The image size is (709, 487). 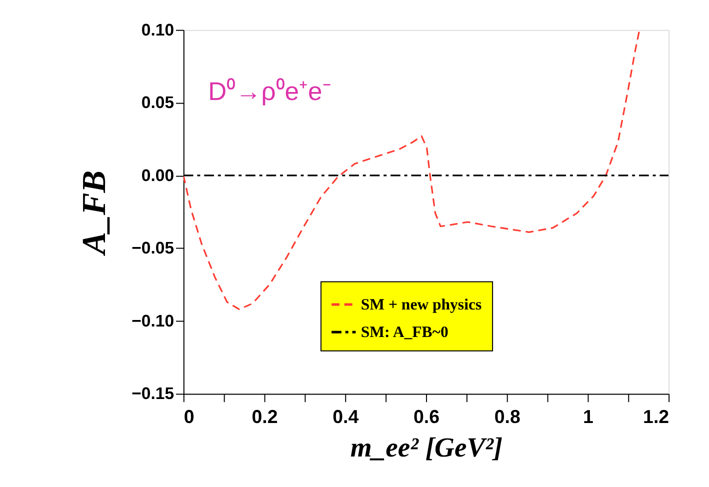 I want to click on y-axis-title: A_FB, so click(x=95, y=213).